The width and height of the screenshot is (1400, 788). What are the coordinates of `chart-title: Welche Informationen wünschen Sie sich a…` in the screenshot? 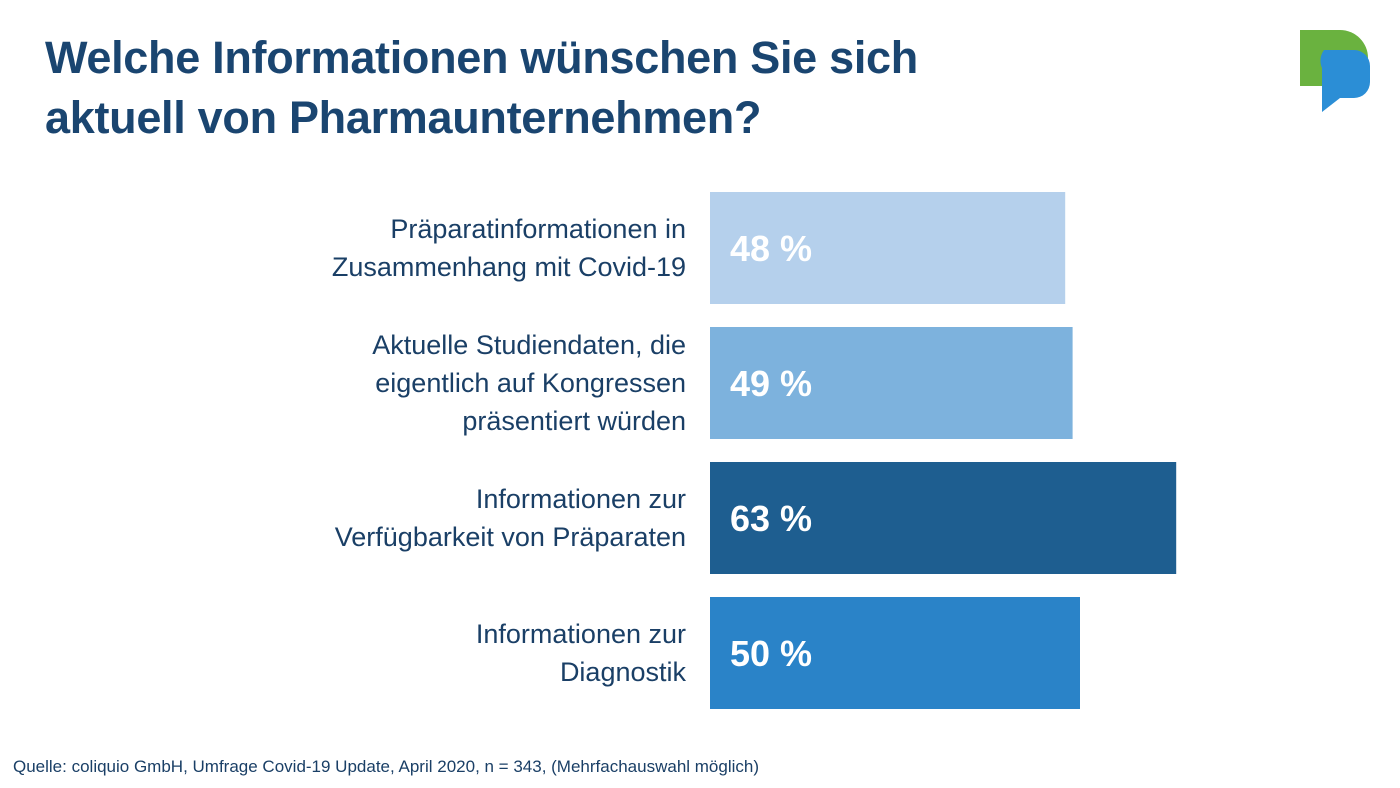 It's located at (595, 88).